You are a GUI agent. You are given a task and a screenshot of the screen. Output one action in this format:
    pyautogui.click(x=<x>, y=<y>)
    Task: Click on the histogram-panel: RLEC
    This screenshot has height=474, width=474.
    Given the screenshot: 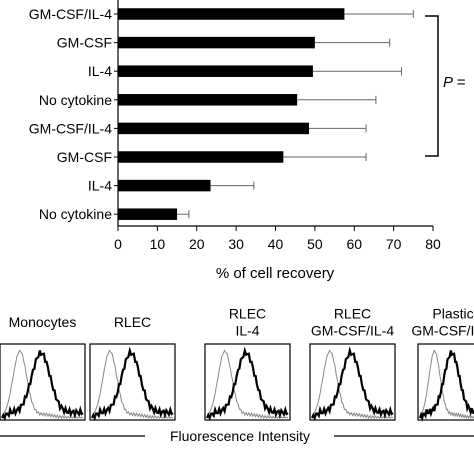 What is the action you would take?
    pyautogui.click(x=132, y=368)
    